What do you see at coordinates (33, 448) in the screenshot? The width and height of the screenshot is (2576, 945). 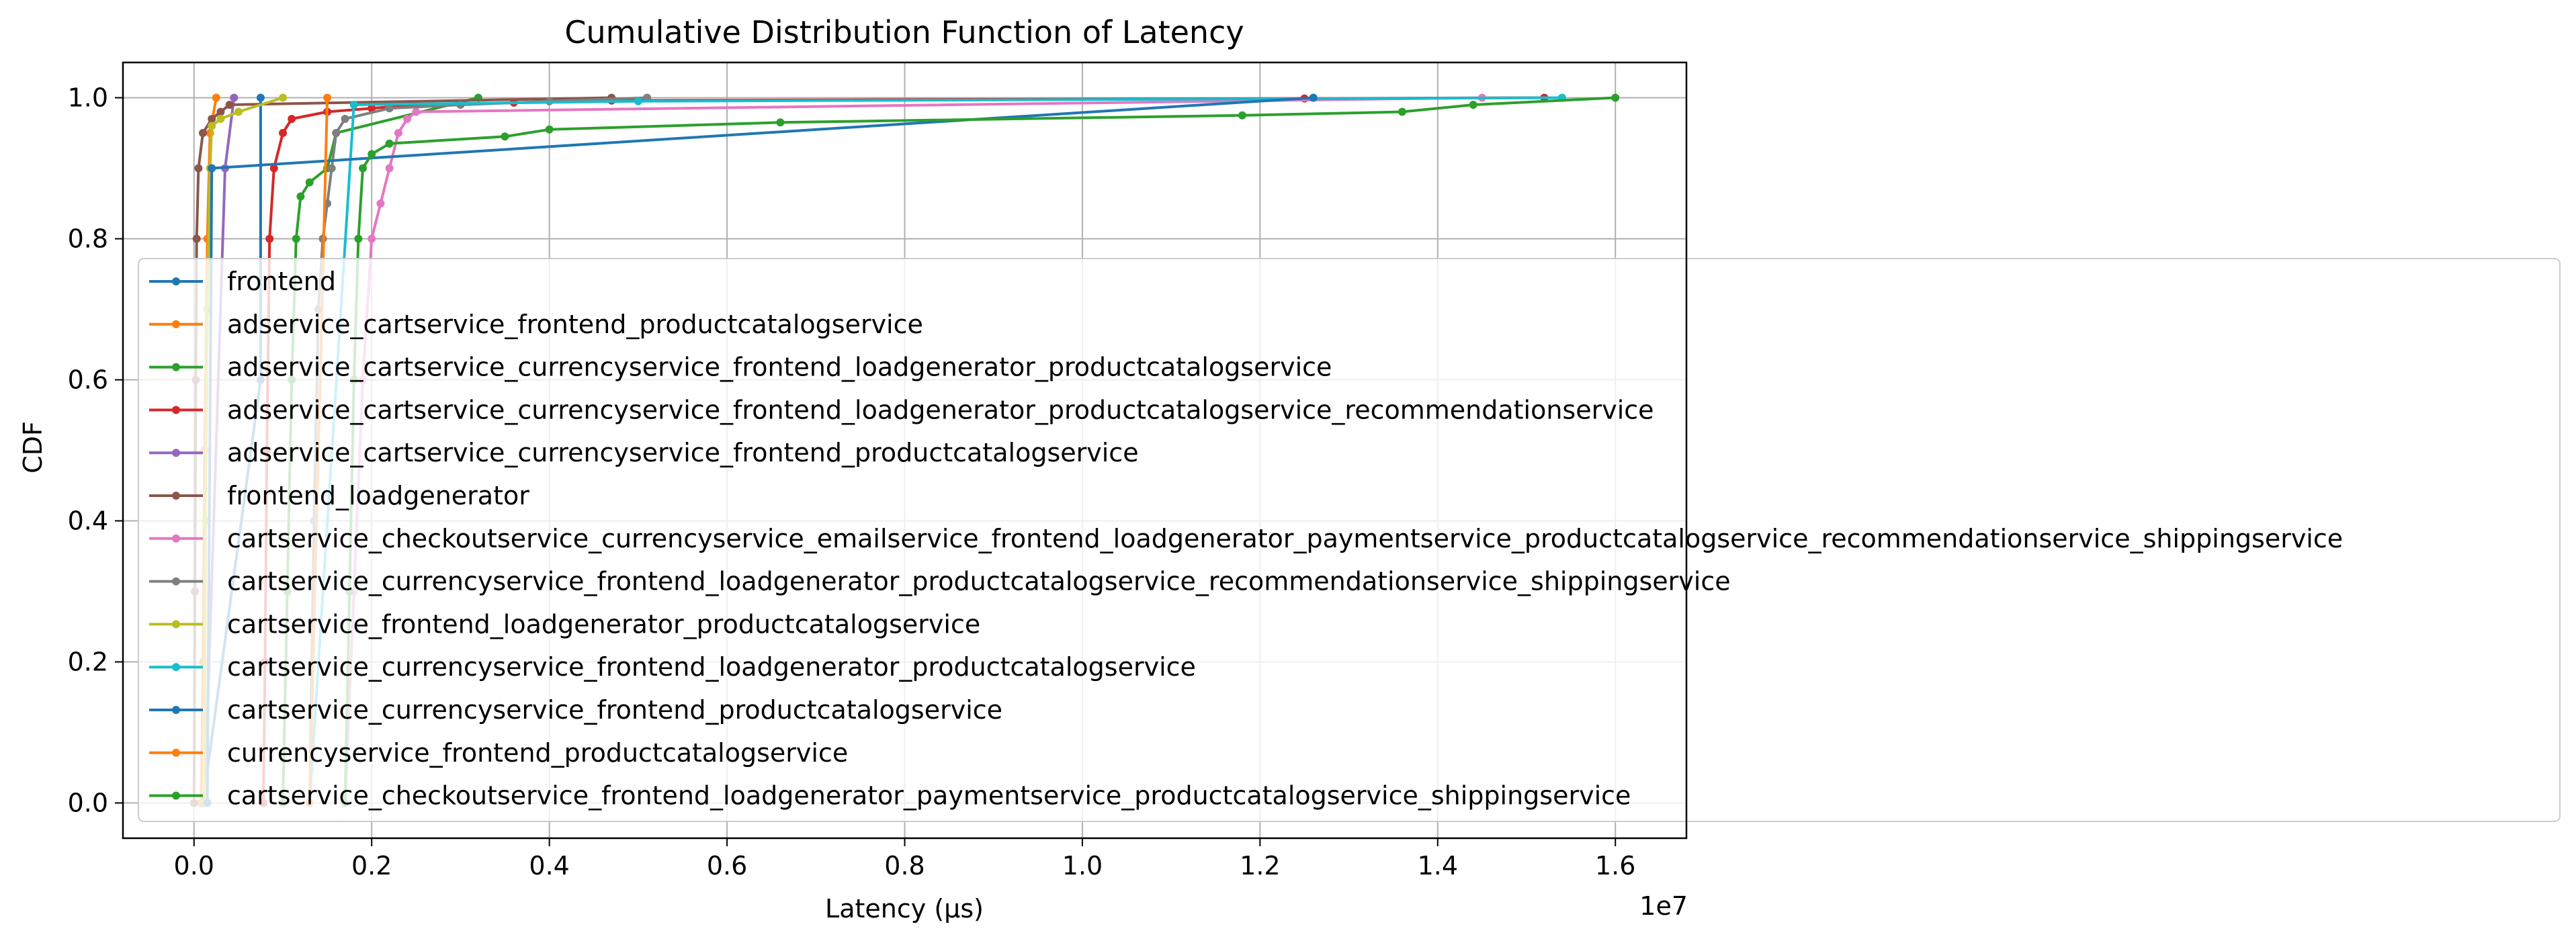 I see `y-axis-label: CDF` at bounding box center [33, 448].